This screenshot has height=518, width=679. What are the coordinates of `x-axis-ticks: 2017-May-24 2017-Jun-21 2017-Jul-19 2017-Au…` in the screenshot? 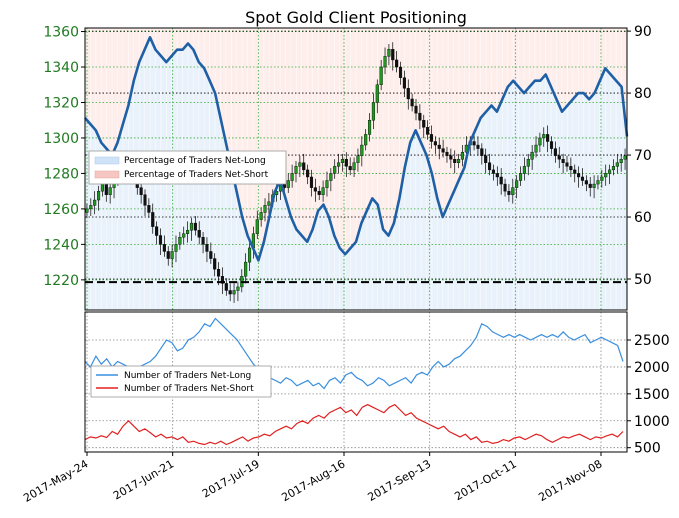 It's located at (313, 478).